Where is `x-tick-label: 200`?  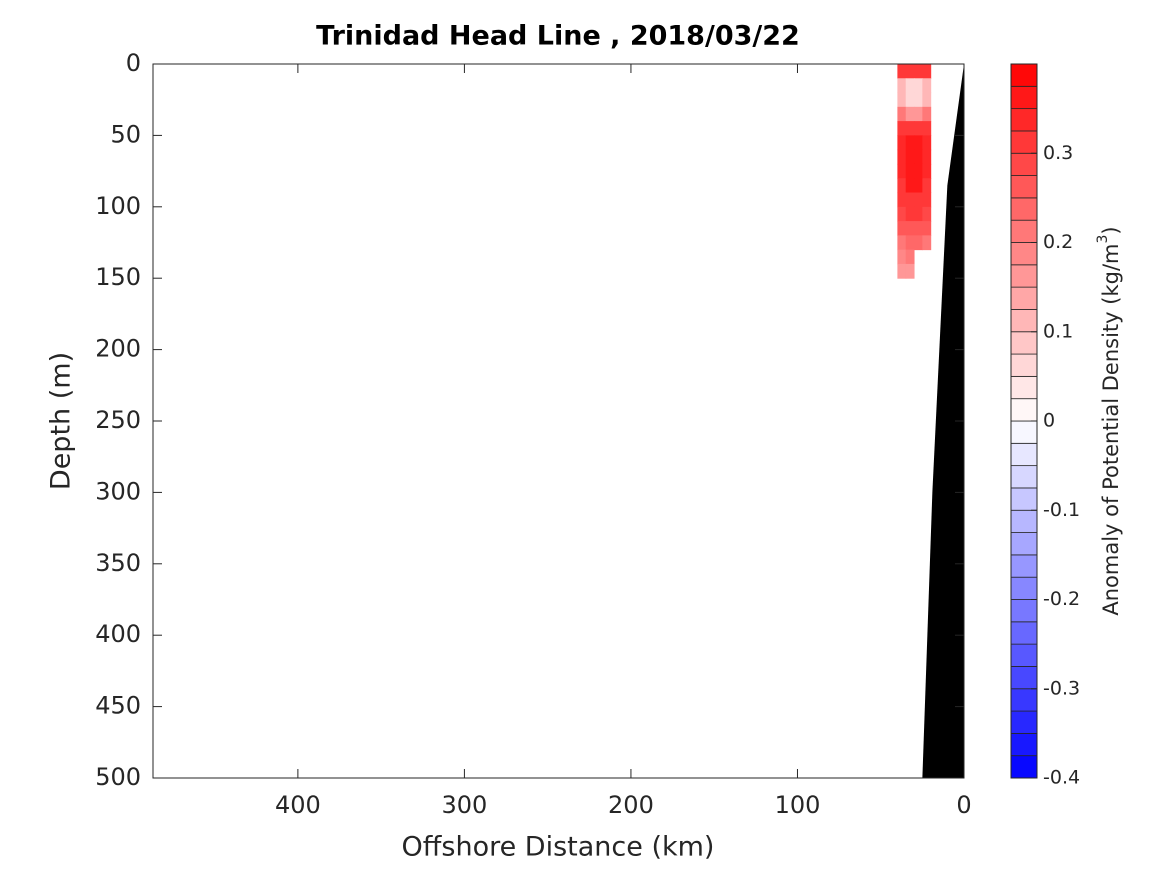 x-tick-label: 200 is located at coordinates (631, 805).